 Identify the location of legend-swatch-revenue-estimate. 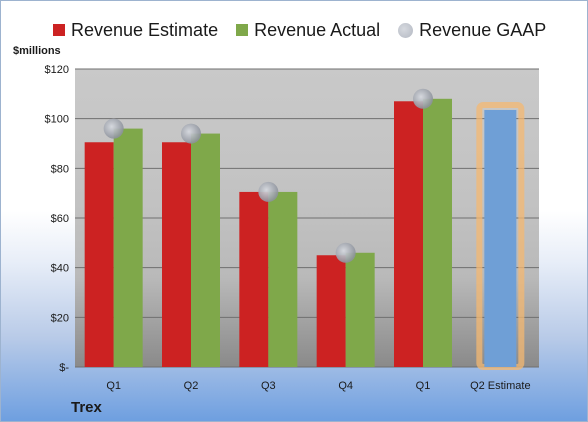
(59, 30).